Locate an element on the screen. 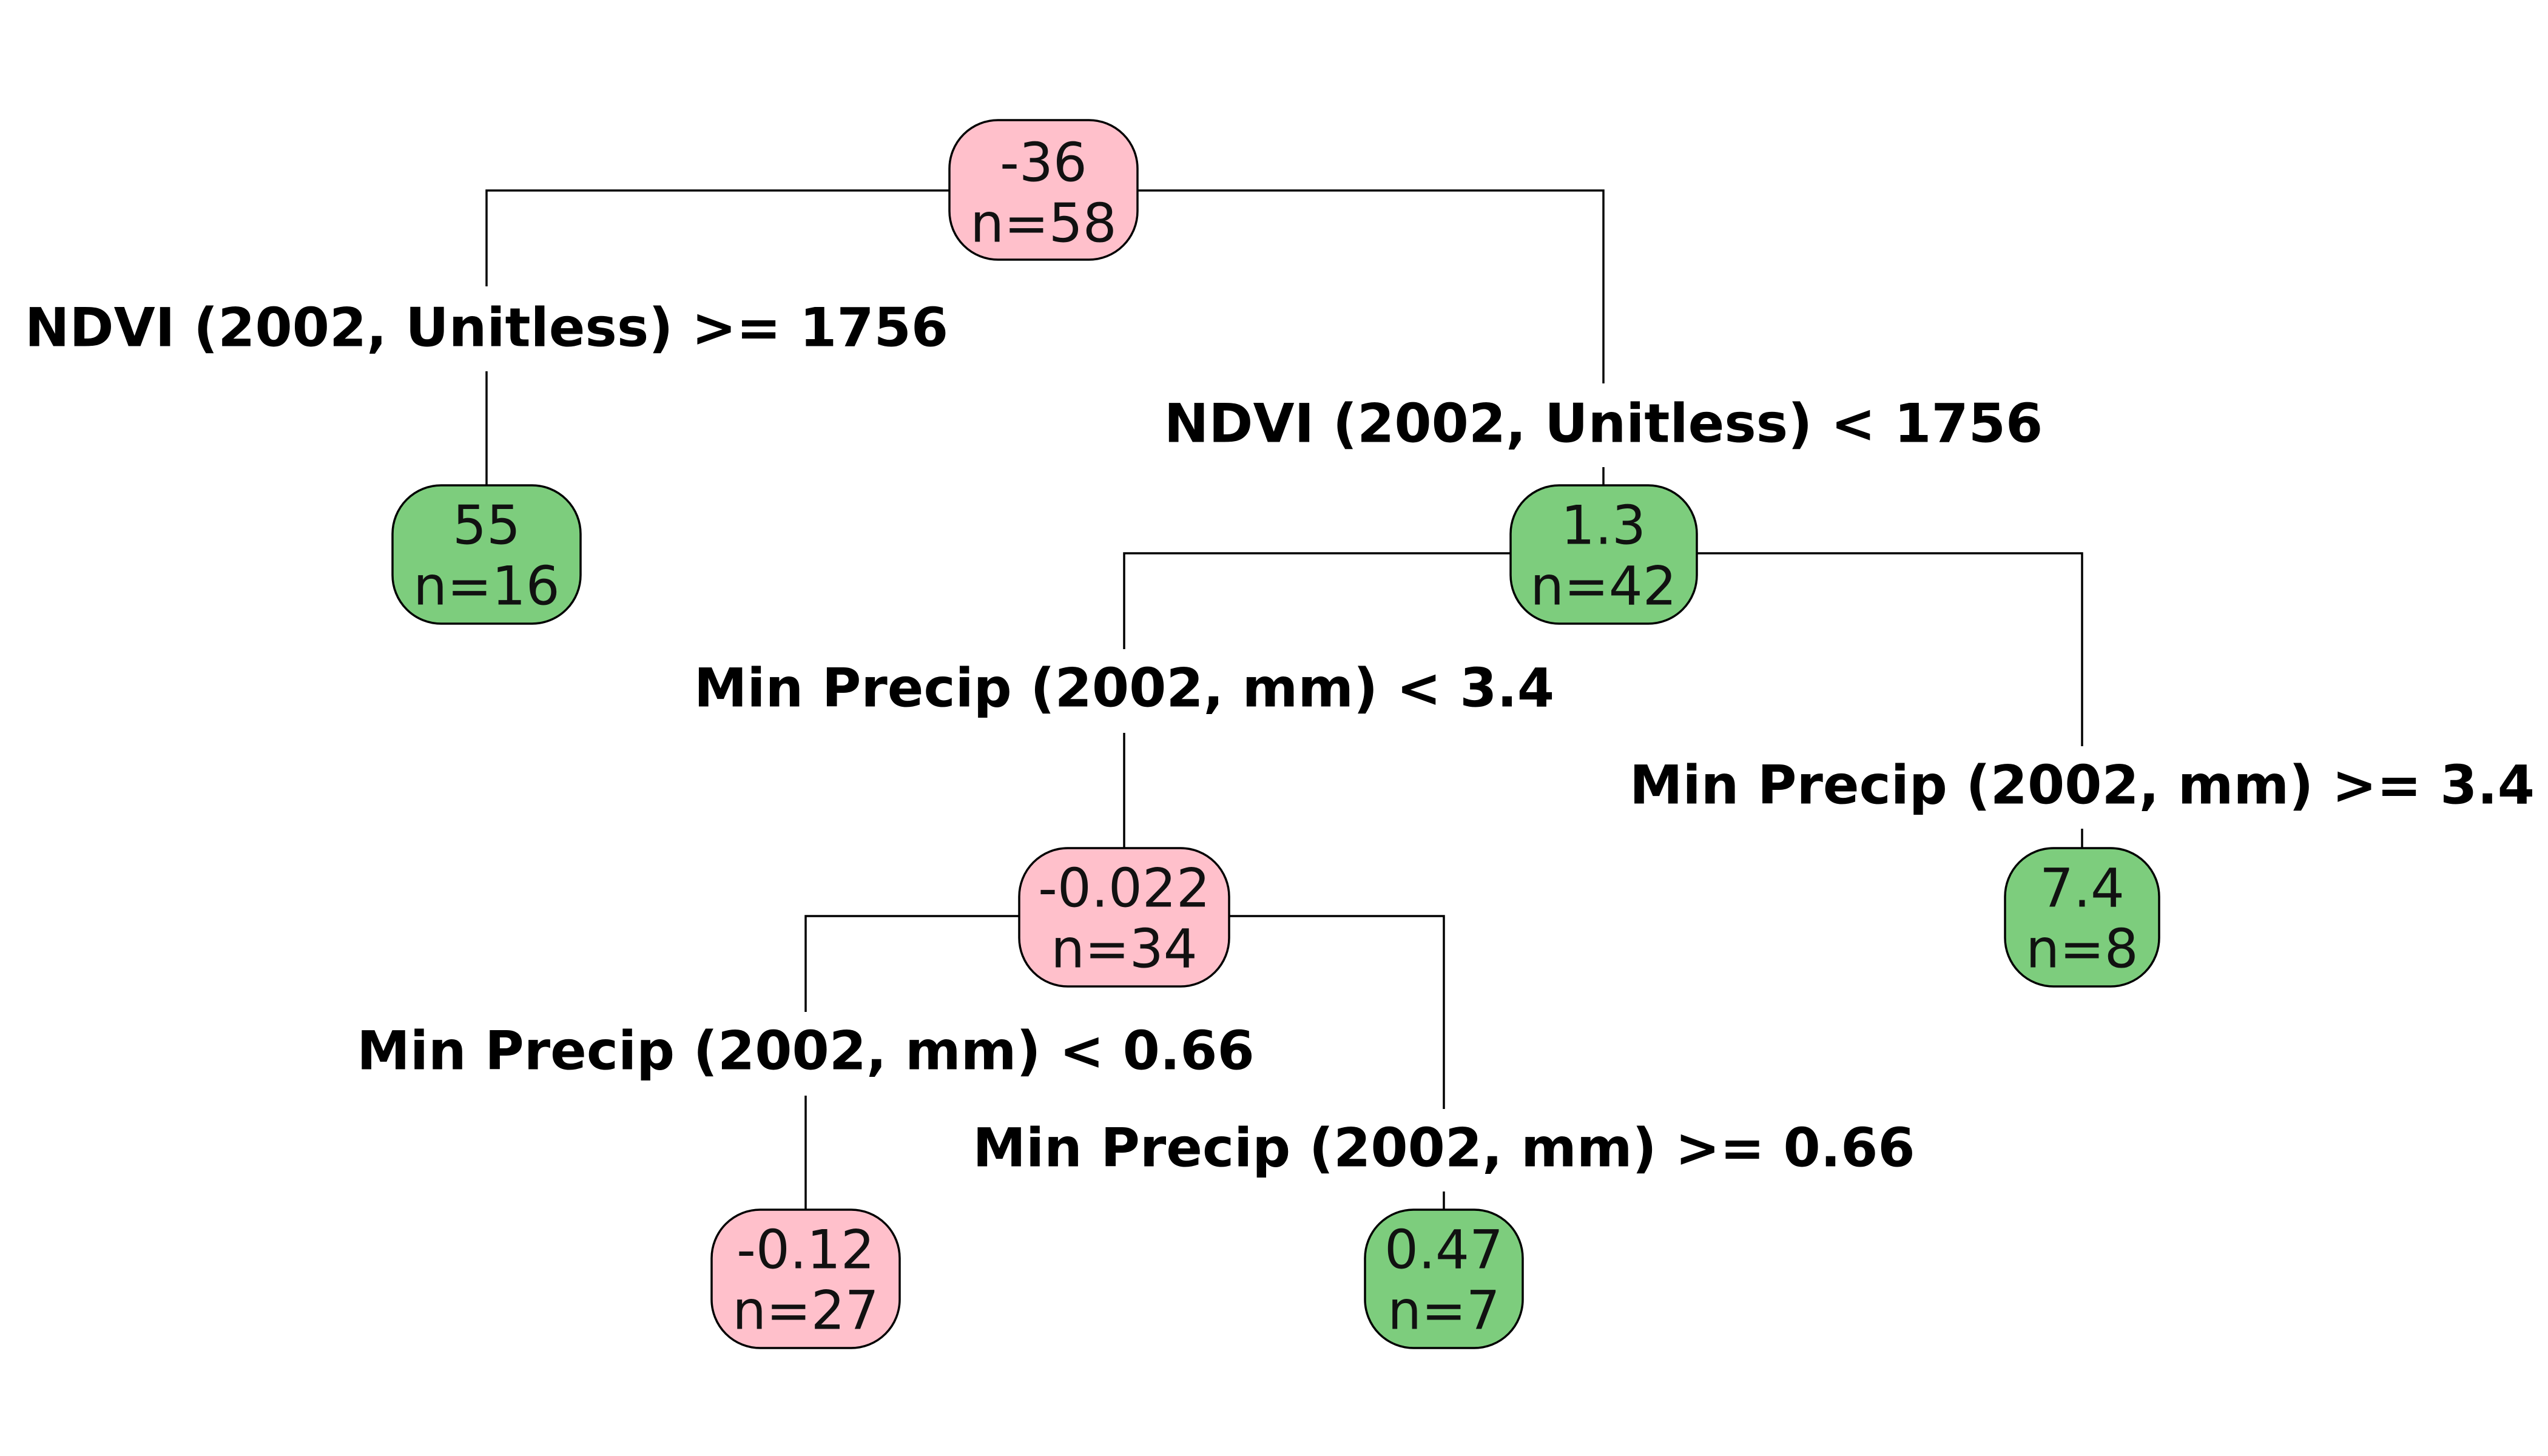 The image size is (2548, 1456). node-box-n3 is located at coordinates (1124, 917).